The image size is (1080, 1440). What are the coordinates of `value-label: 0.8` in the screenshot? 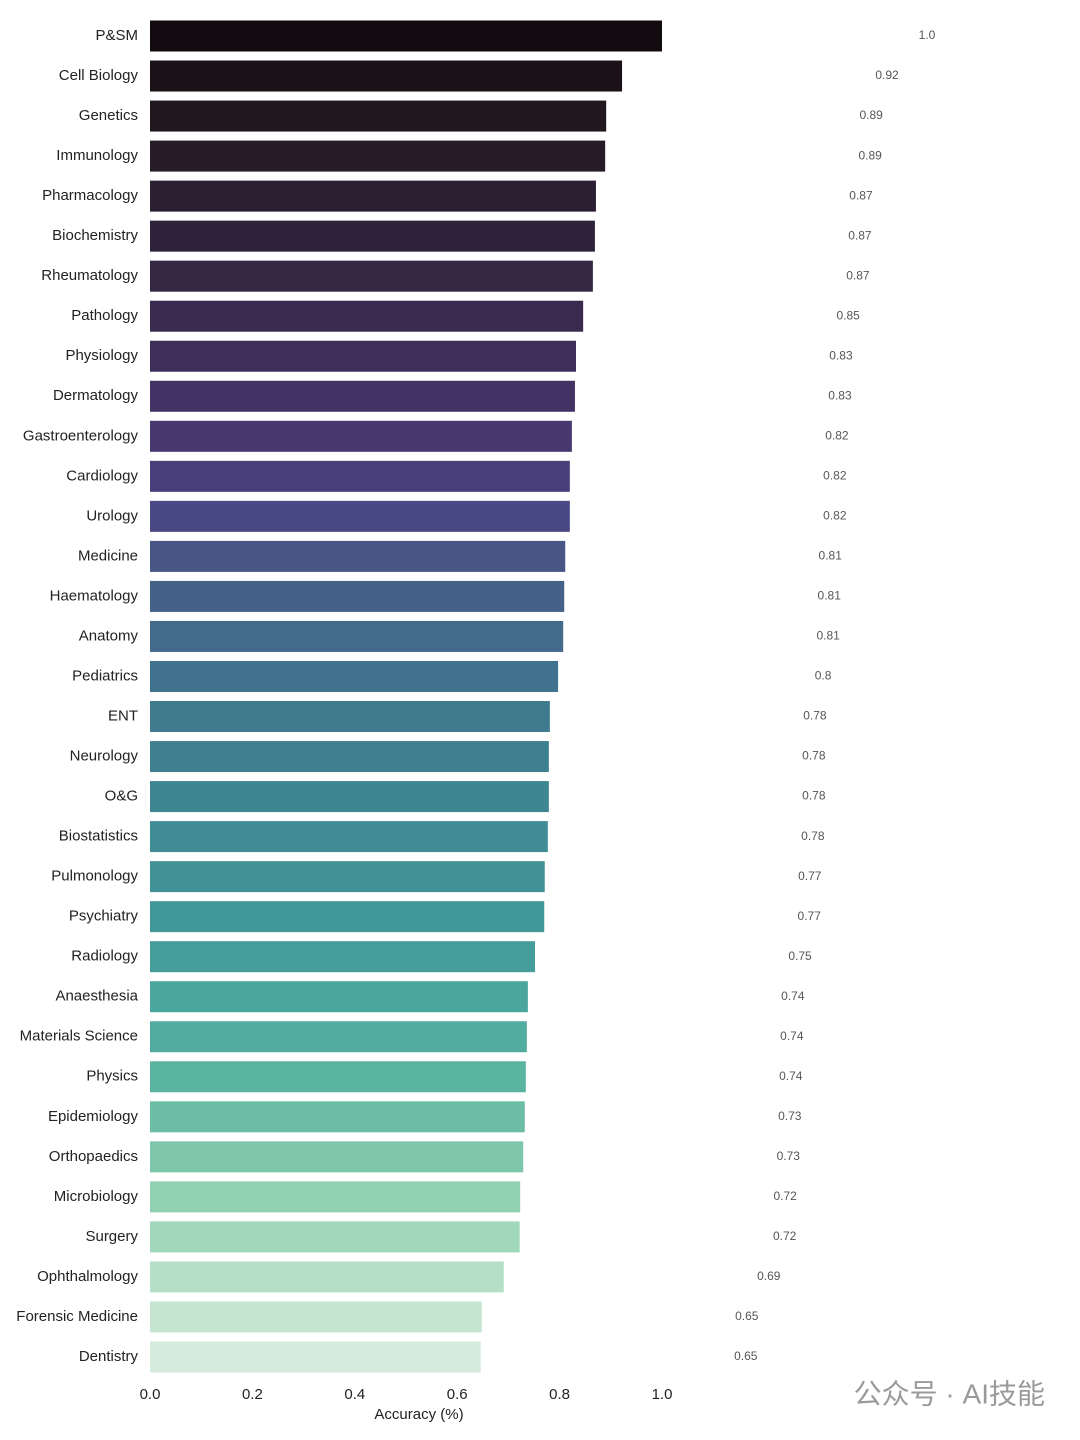 It's located at (823, 676).